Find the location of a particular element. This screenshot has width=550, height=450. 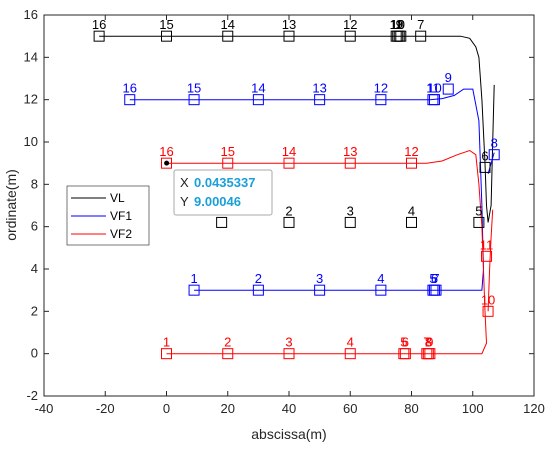

datatip: X 0.0435337 Y 9.00046 is located at coordinates (218, 188).